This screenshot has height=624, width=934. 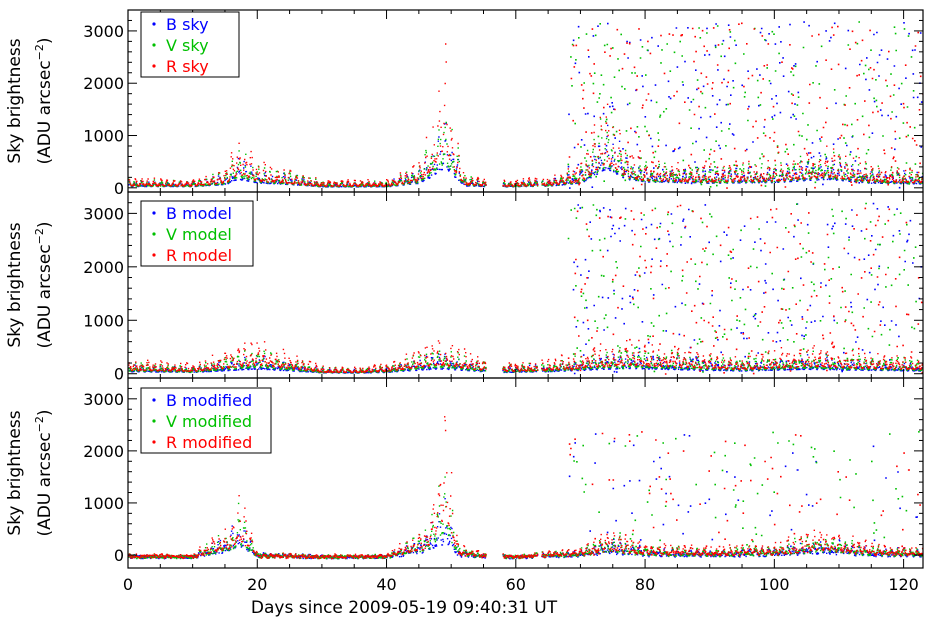 What do you see at coordinates (103, 83) in the screenshot?
I see `panel-sky-ytick-label: 2000` at bounding box center [103, 83].